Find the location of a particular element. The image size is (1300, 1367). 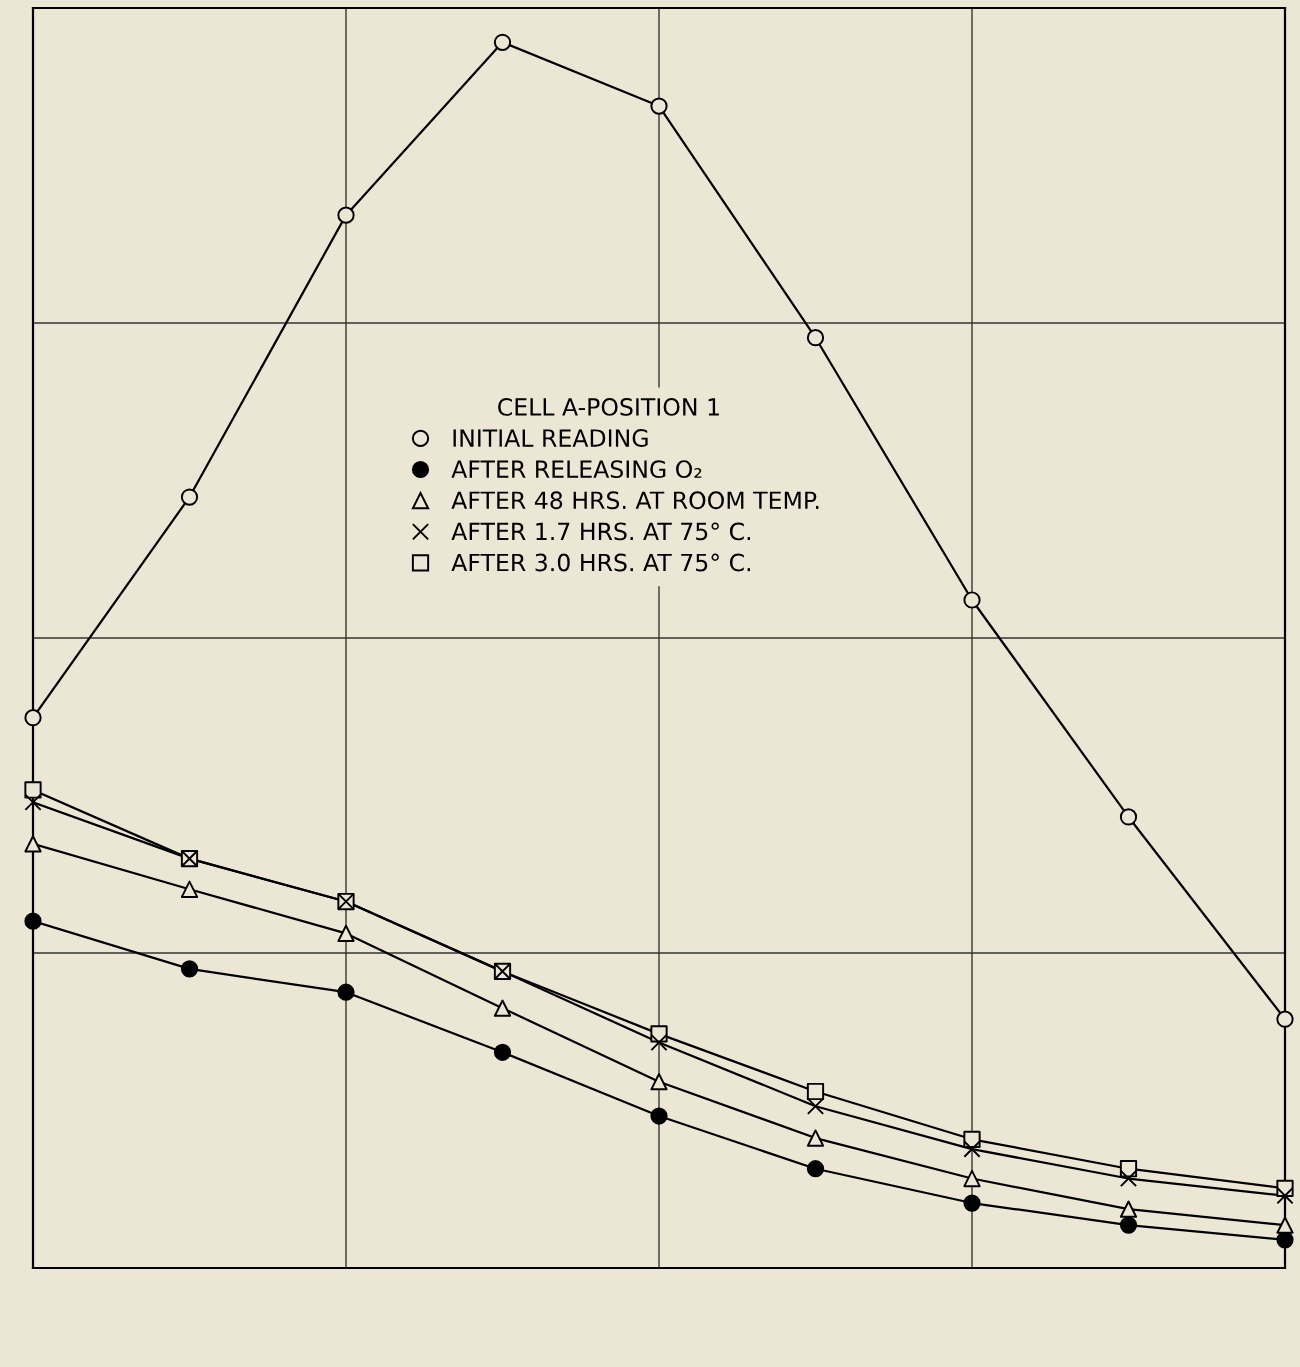

legend-title: CELL A-POSITION 1 is located at coordinates (608, 407).